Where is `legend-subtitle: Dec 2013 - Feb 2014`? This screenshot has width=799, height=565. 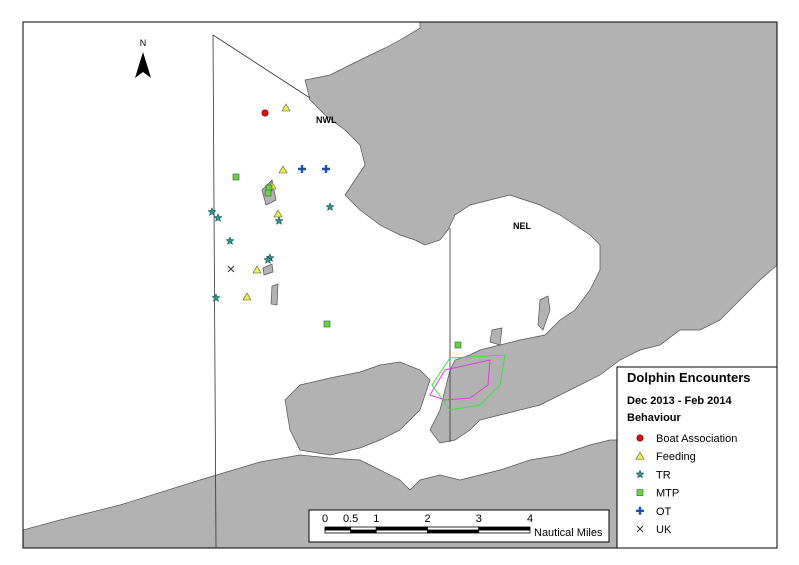 legend-subtitle: Dec 2013 - Feb 2014 is located at coordinates (679, 401).